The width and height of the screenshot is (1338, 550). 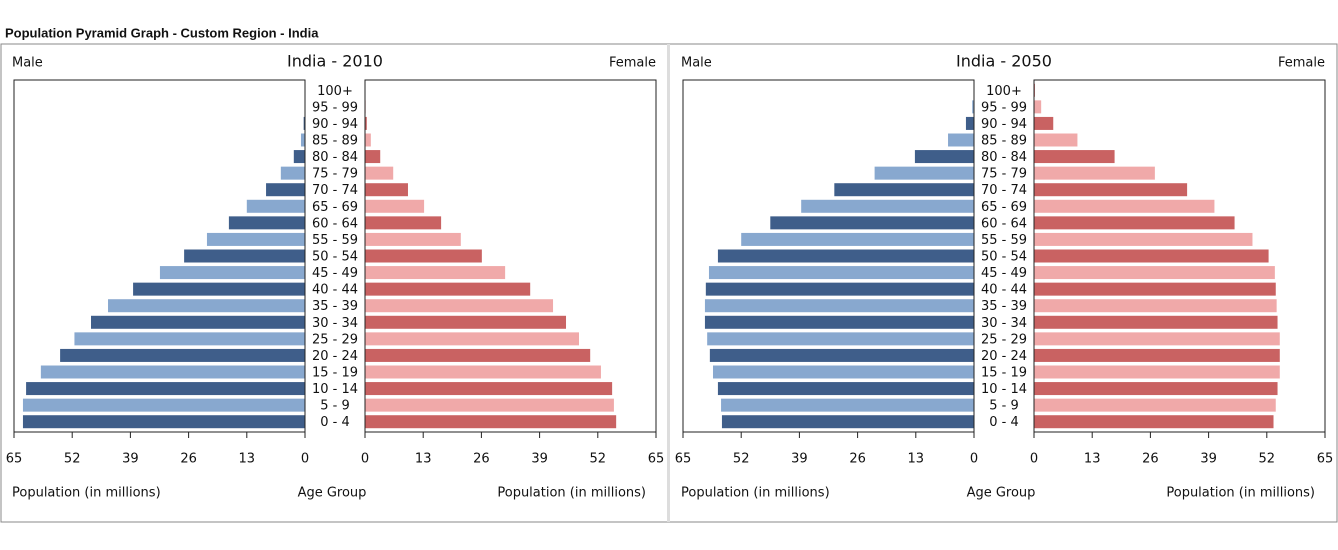 What do you see at coordinates (27, 63) in the screenshot?
I see `left-label: Male` at bounding box center [27, 63].